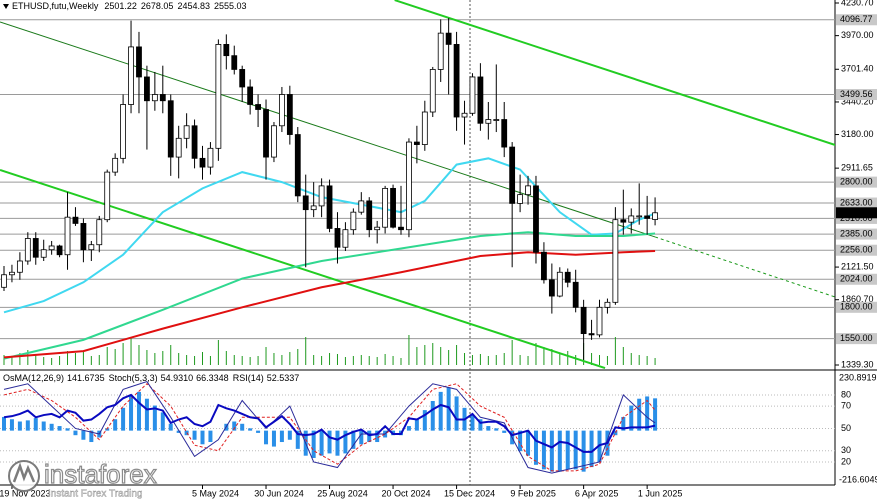 This screenshot has height=503, width=877. I want to click on level-label: 2633.00, so click(856, 202).